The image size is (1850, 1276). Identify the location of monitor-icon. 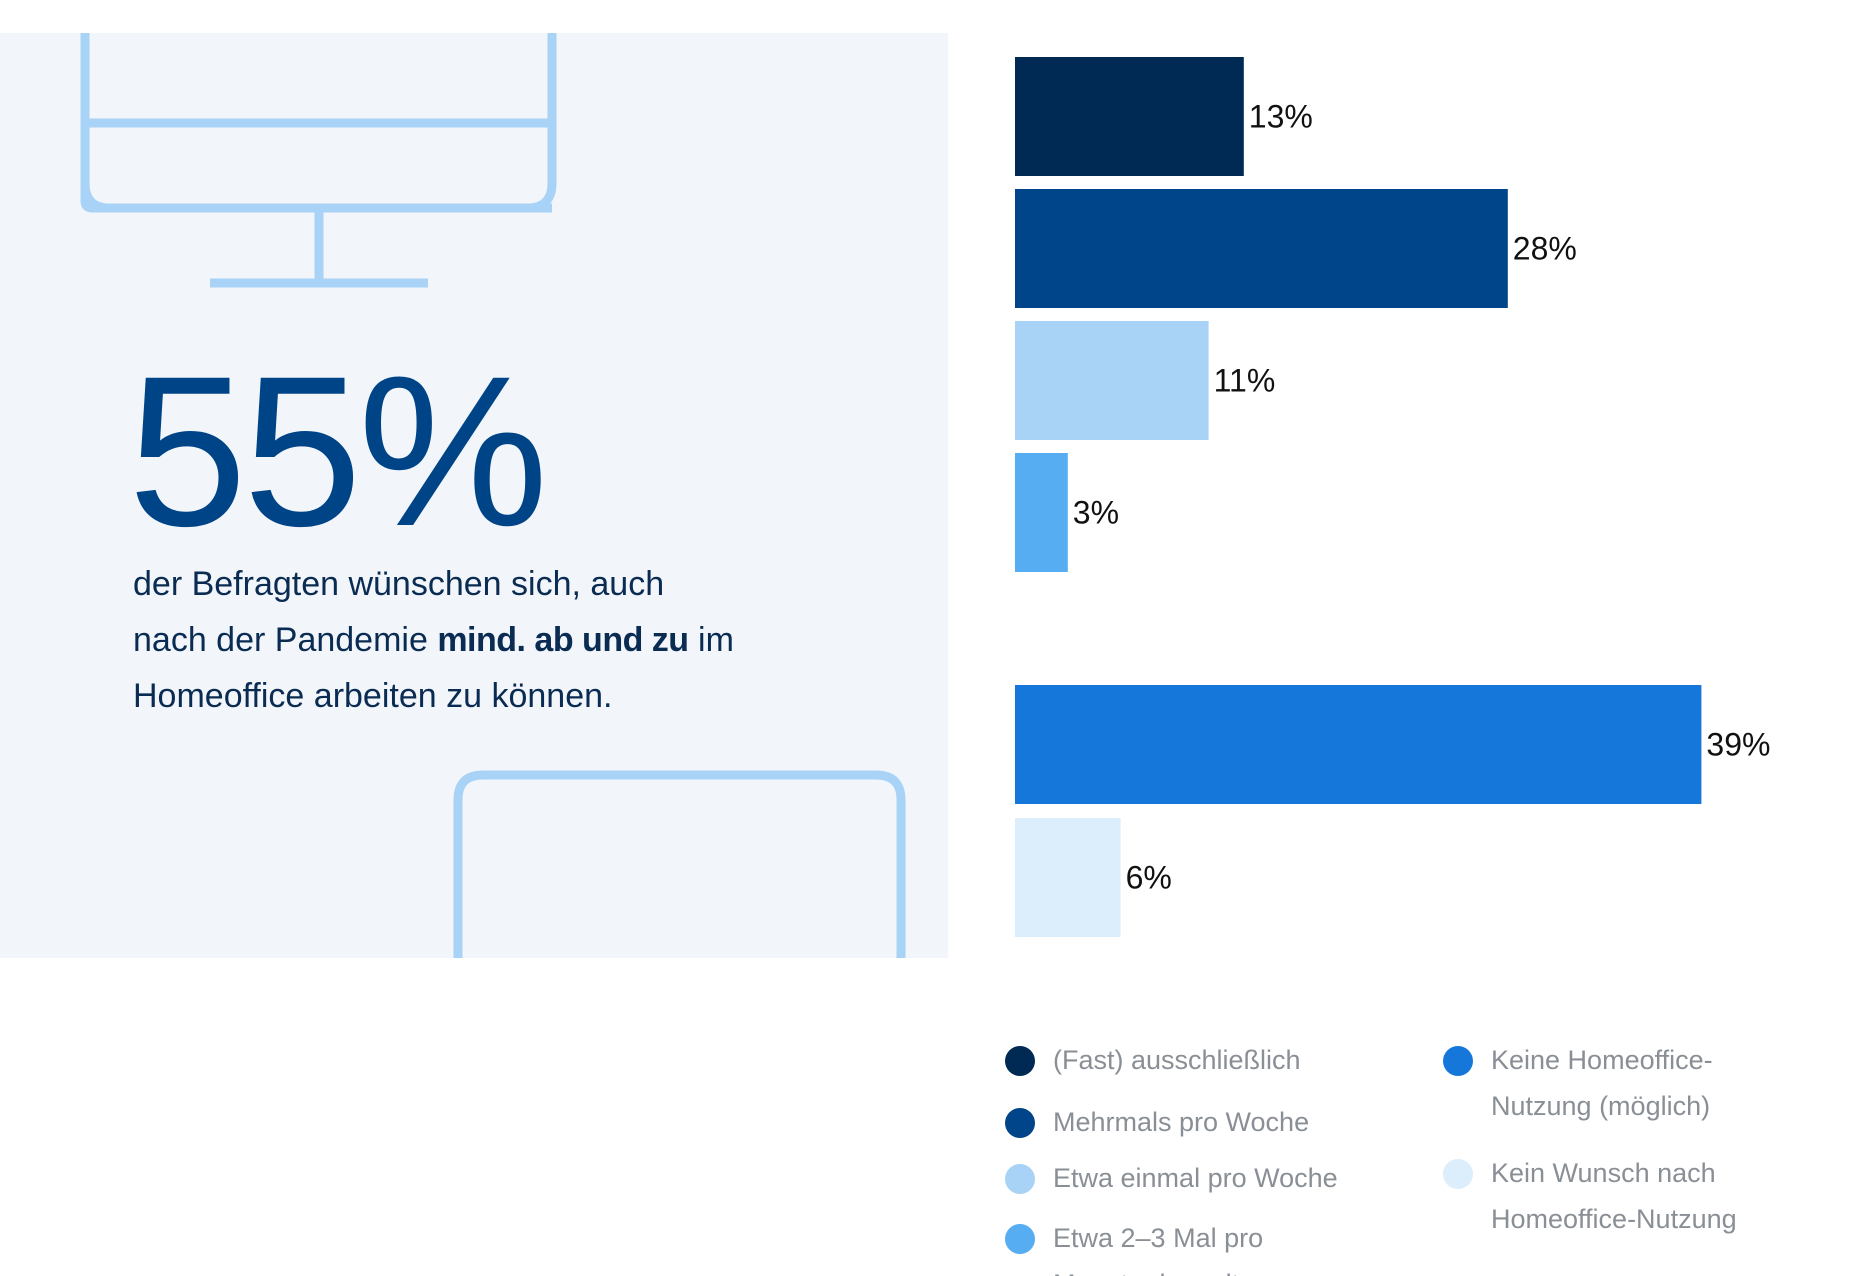
(318, 160).